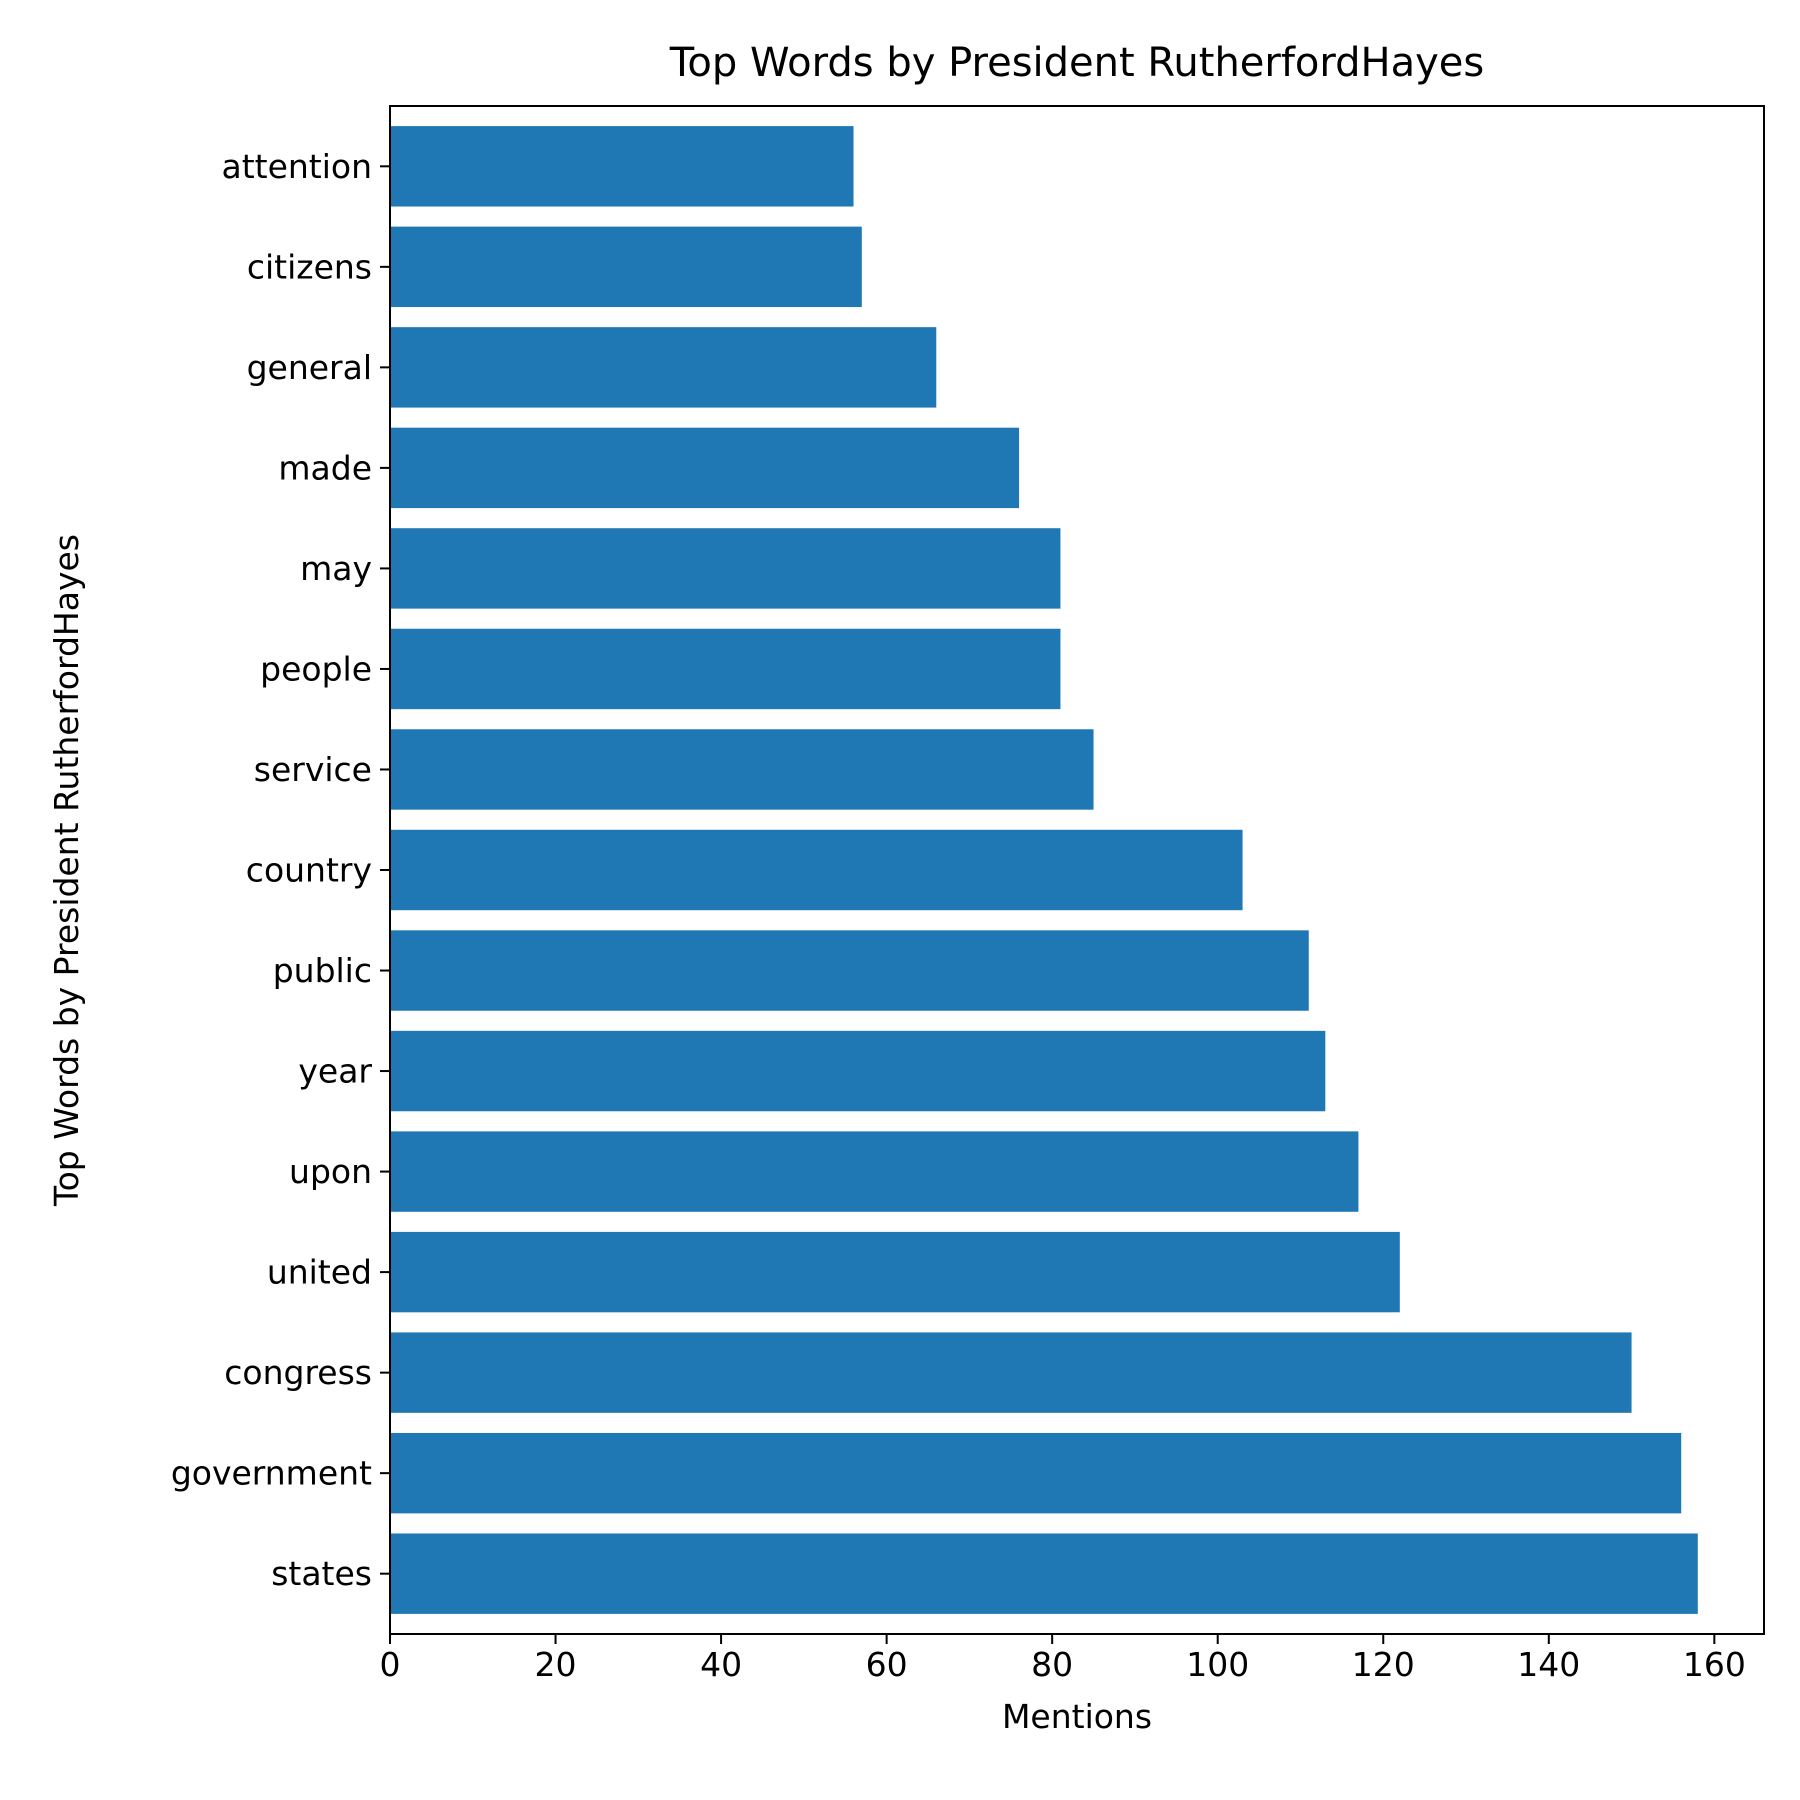 This screenshot has height=1800, width=1800. I want to click on bar-people, so click(725, 669).